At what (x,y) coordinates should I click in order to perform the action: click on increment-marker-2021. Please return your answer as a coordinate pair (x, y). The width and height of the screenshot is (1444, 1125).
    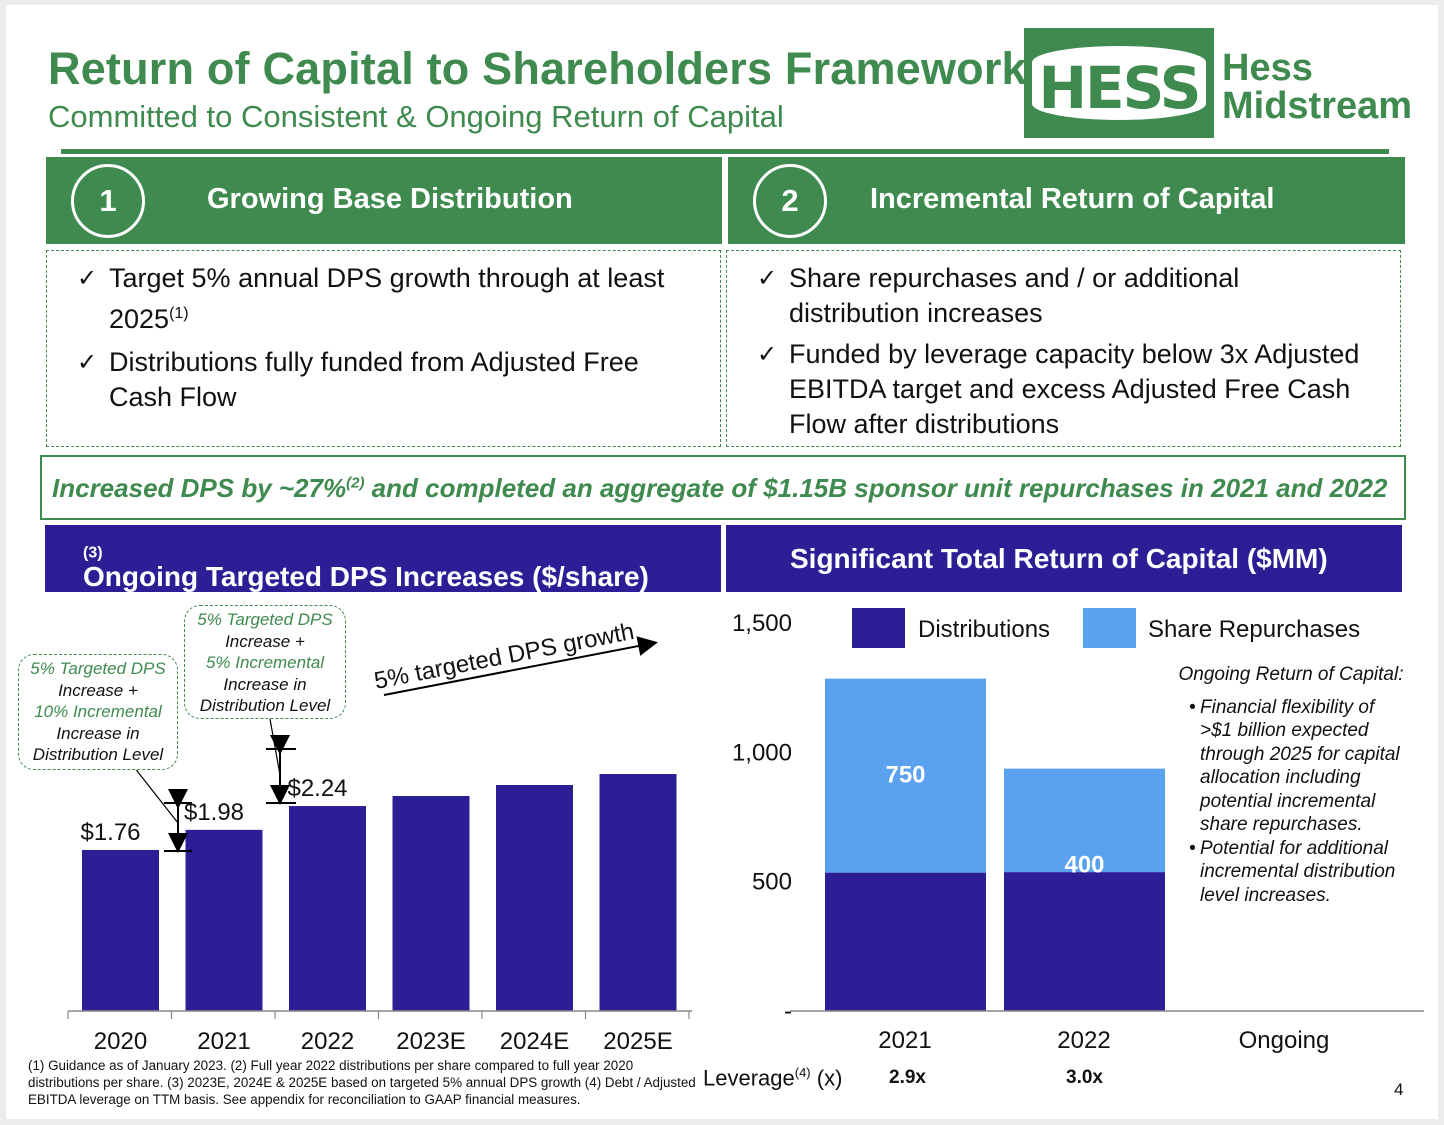
    Looking at the image, I should click on (178, 821).